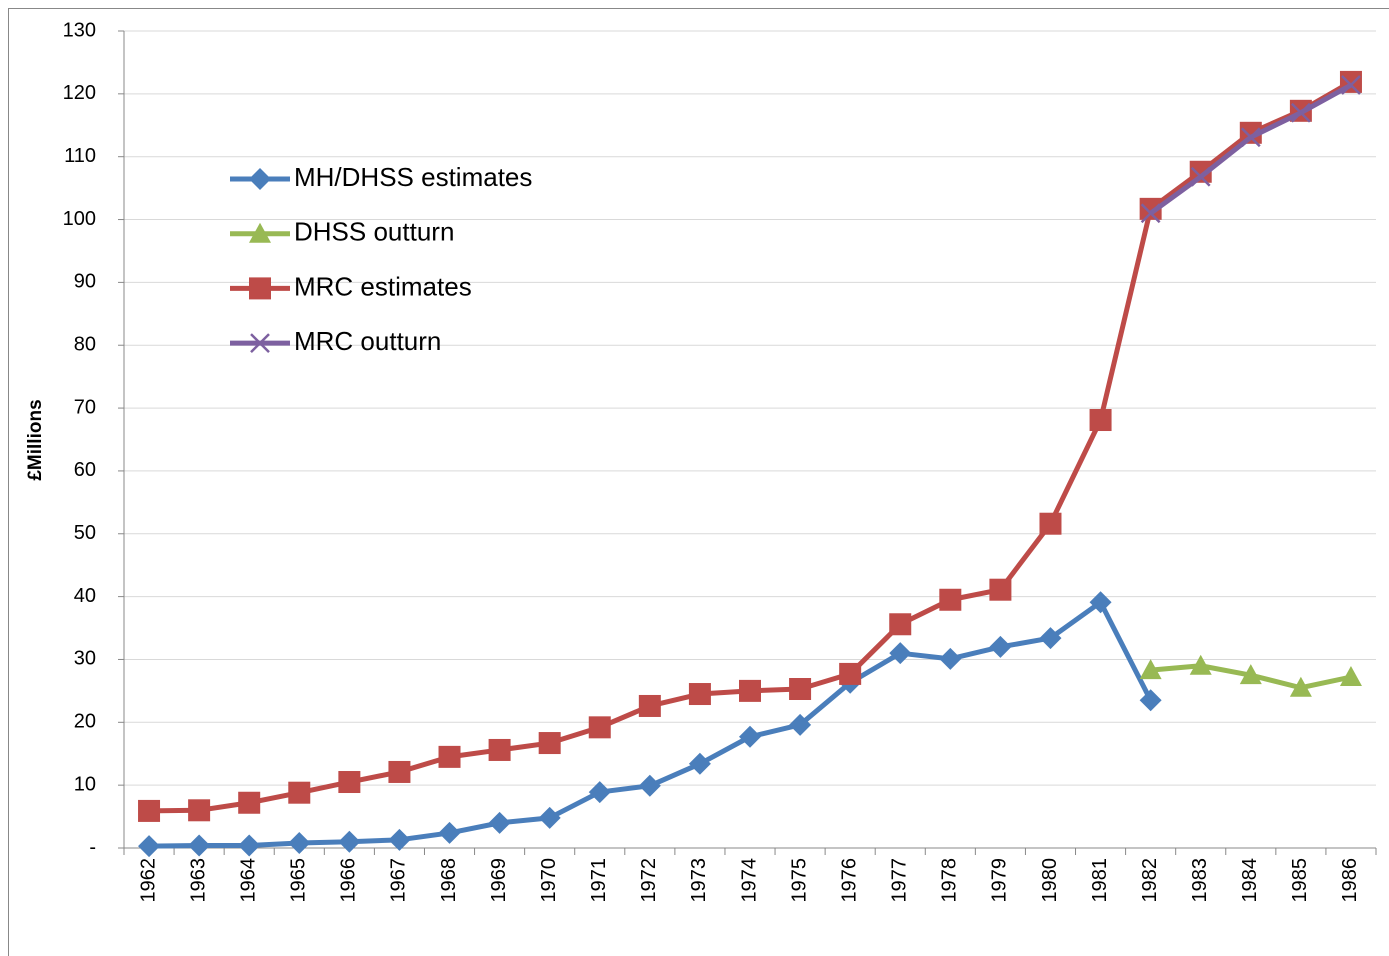 This screenshot has width=1389, height=956. Describe the element at coordinates (900, 880) in the screenshot. I see `x-tick-label: 1977` at that location.